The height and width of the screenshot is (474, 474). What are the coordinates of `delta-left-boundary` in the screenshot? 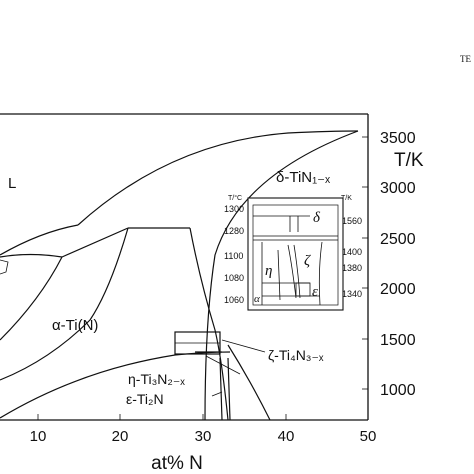 It's located at (209, 324).